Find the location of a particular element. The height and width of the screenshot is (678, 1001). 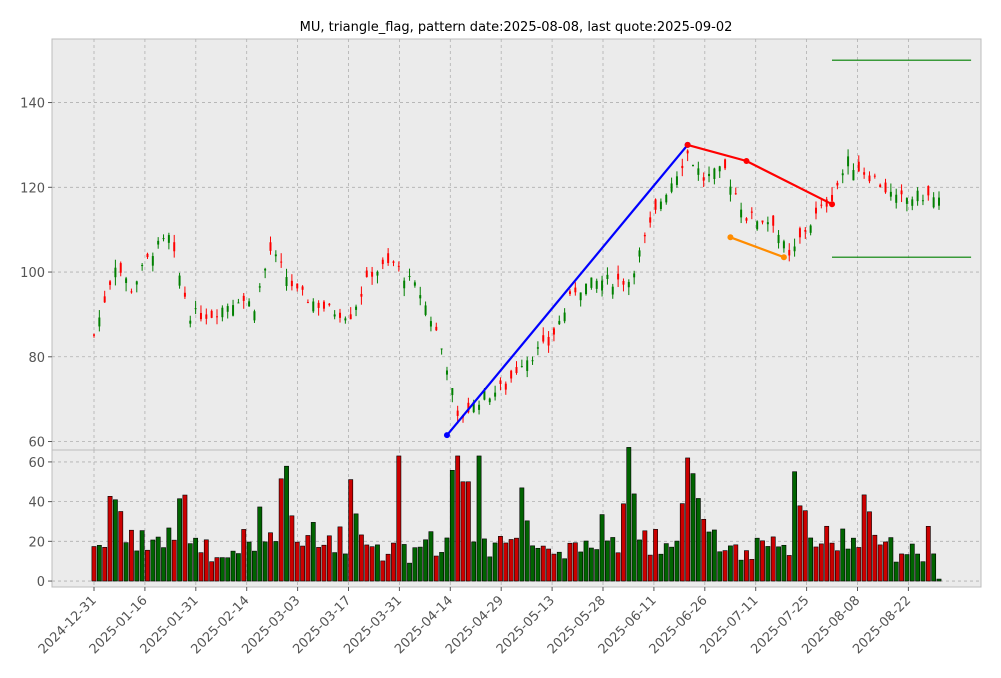

volume-y-tick-label: 20 is located at coordinates (36, 542).